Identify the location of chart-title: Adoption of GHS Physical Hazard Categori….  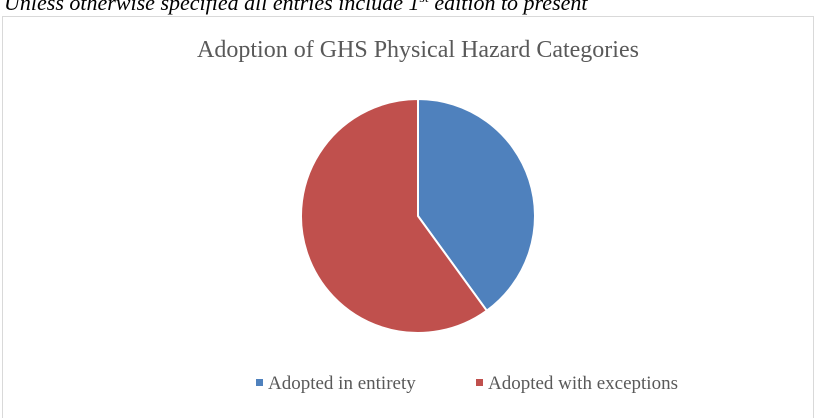
(418, 50).